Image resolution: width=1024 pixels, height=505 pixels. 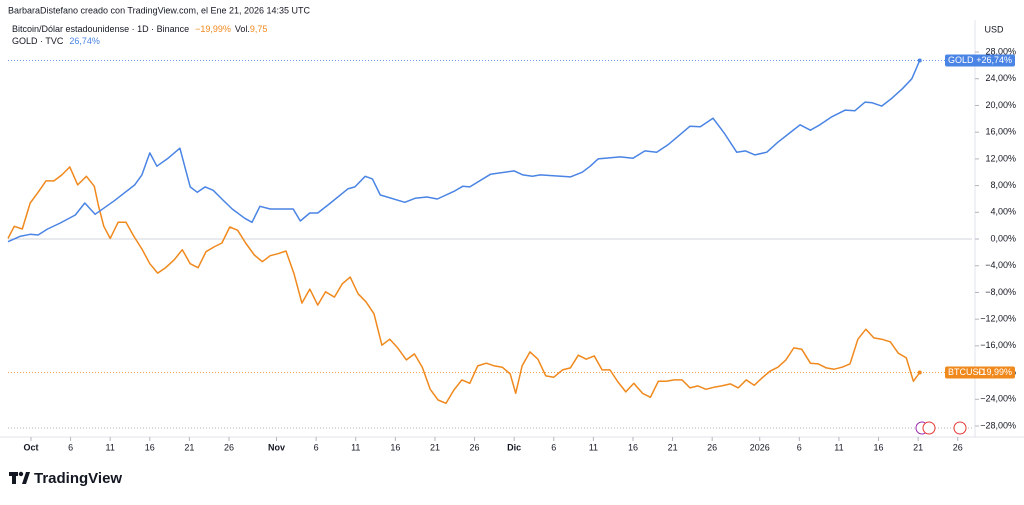 What do you see at coordinates (514, 447) in the screenshot?
I see `x-tick-label: Dic` at bounding box center [514, 447].